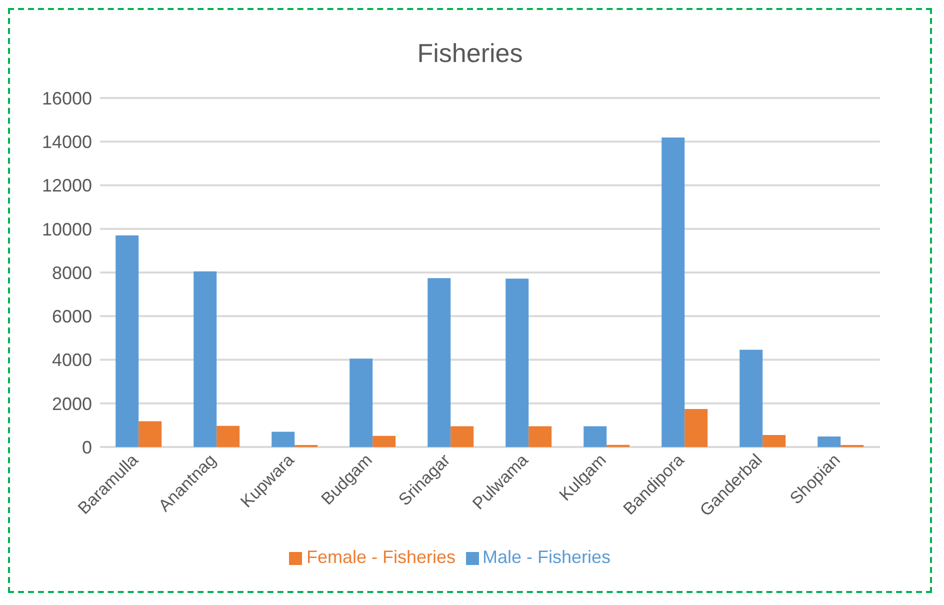 The width and height of the screenshot is (944, 605). I want to click on y-tick-label: 14000, so click(67, 142).